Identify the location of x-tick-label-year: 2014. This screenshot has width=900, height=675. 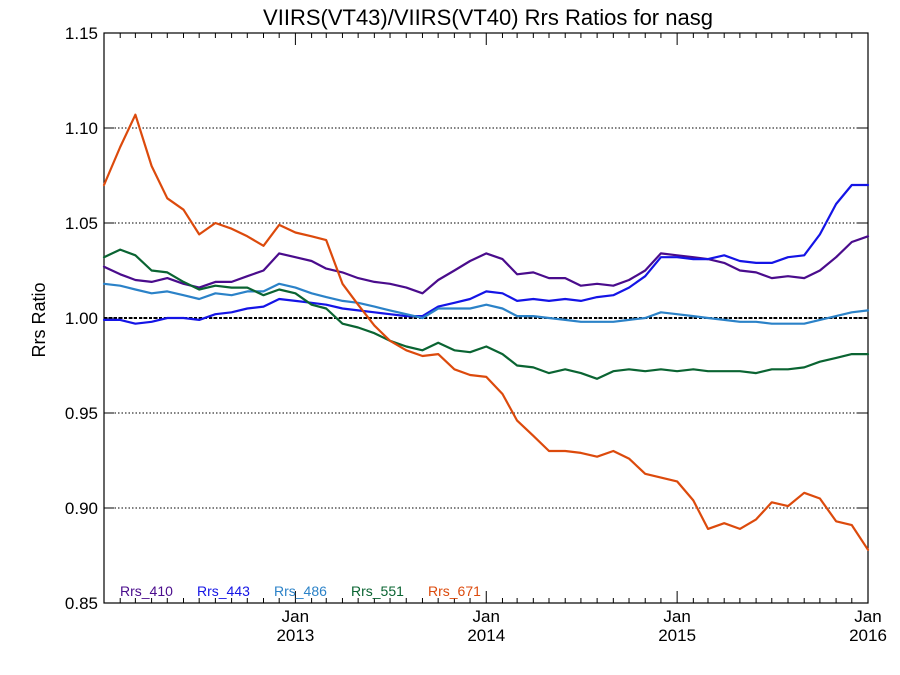
(486, 635).